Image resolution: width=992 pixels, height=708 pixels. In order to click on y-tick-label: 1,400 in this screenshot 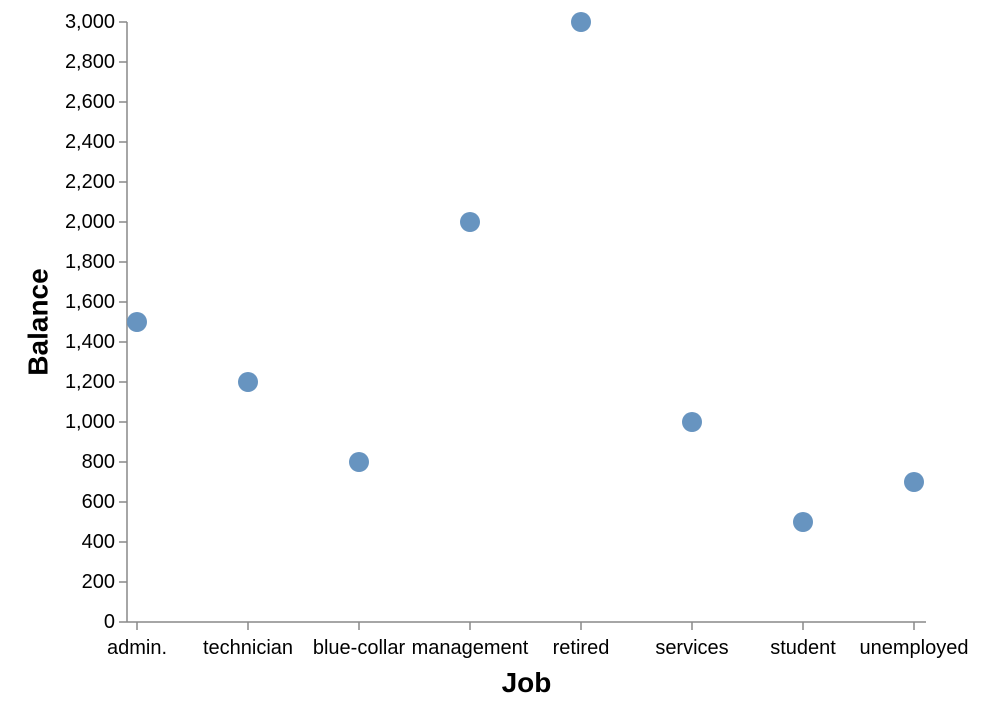, I will do `click(90, 342)`.